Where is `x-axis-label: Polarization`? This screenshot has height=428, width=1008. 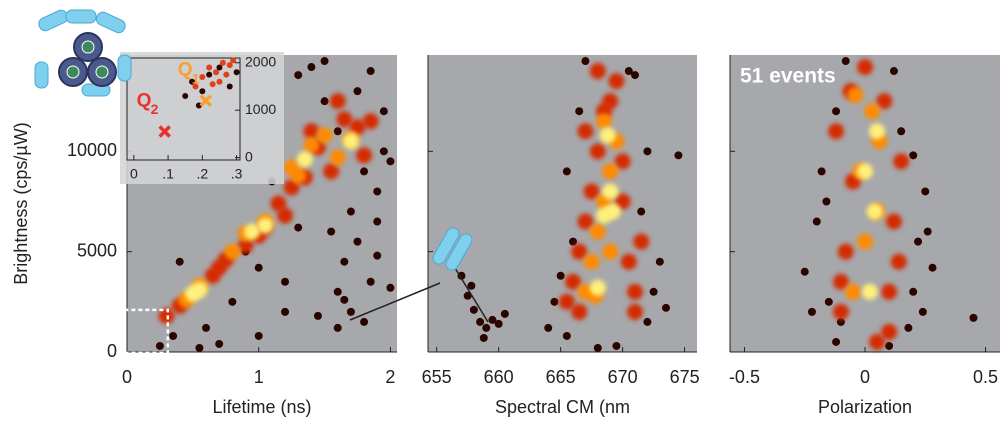 x-axis-label: Polarization is located at coordinates (865, 407).